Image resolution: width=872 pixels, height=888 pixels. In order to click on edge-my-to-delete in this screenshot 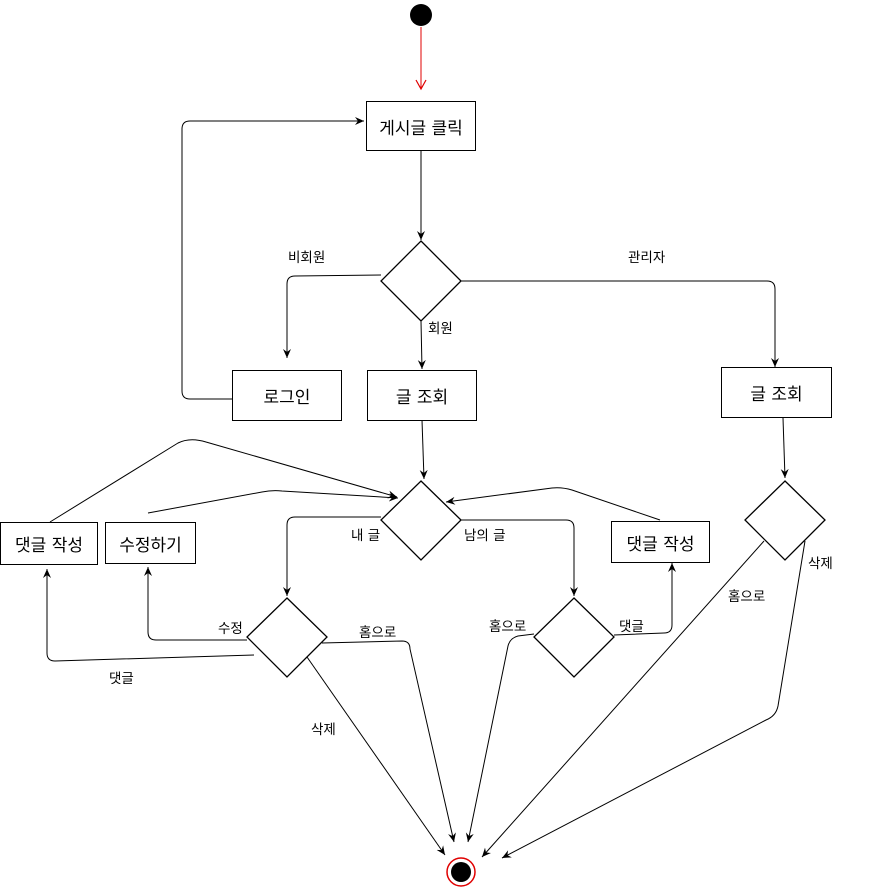, I will do `click(376, 756)`.